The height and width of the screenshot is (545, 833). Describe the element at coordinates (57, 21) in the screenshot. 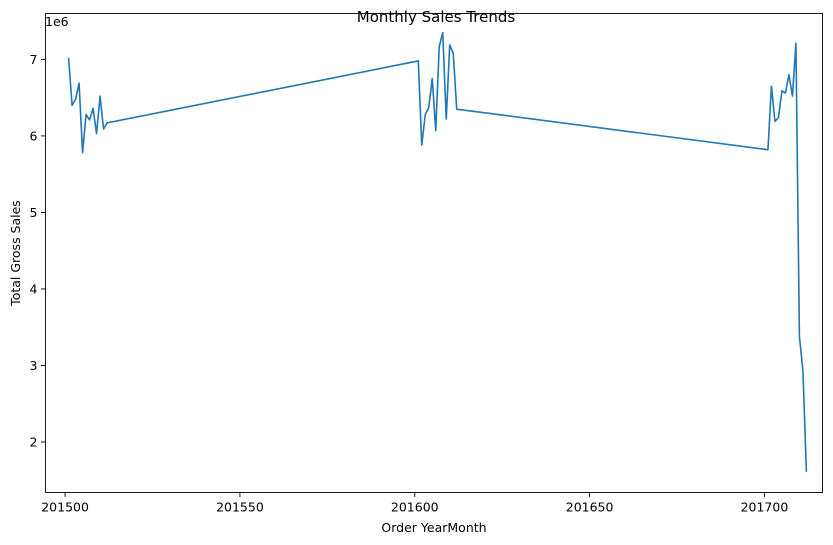

I see `y-offset-label: 1e6` at that location.